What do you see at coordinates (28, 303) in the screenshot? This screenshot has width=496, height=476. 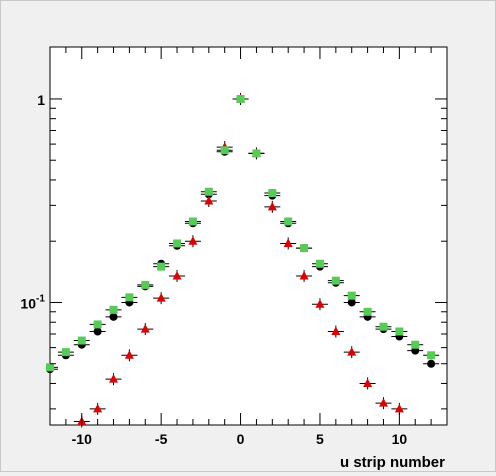 I see `y-tick-label: 10` at bounding box center [28, 303].